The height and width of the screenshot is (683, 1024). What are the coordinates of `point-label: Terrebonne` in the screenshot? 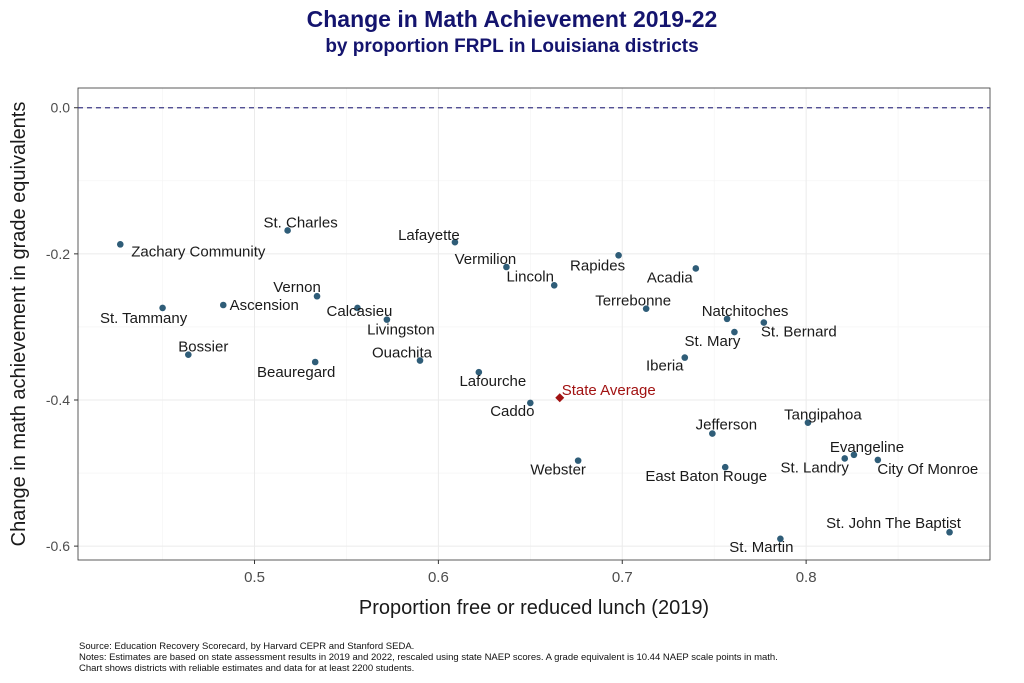 It's located at (633, 301).